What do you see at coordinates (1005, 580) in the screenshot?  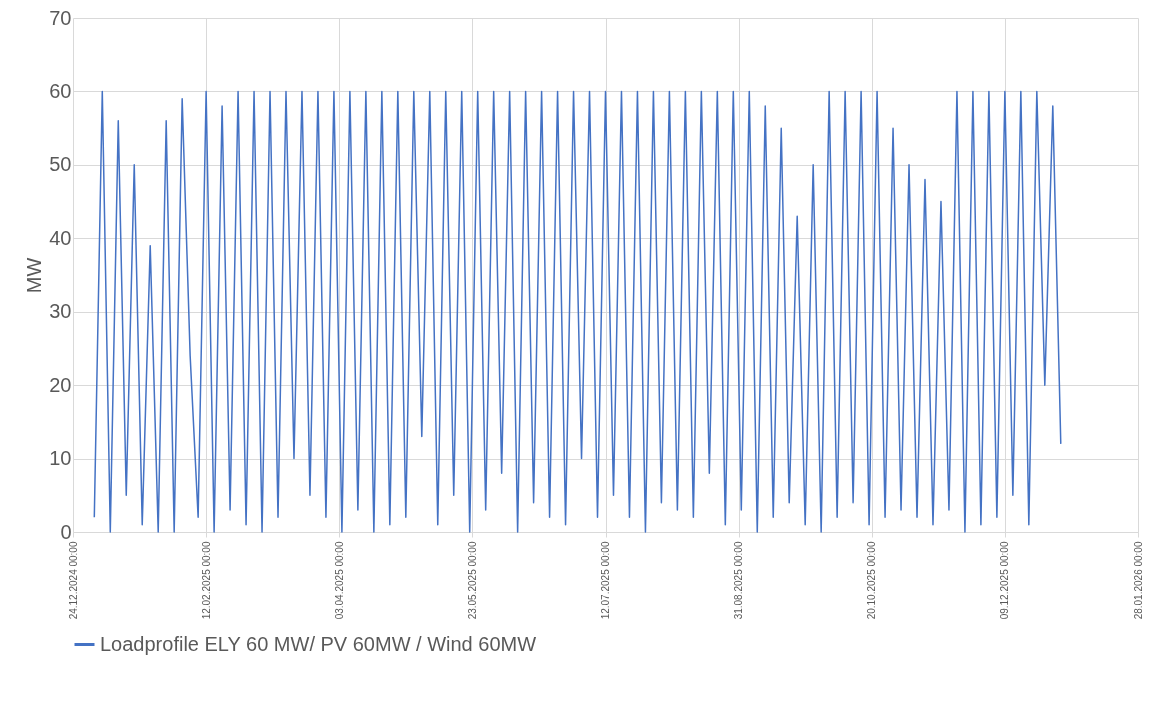 I see `x-tick-label: 09.12.2025 00:00` at bounding box center [1005, 580].